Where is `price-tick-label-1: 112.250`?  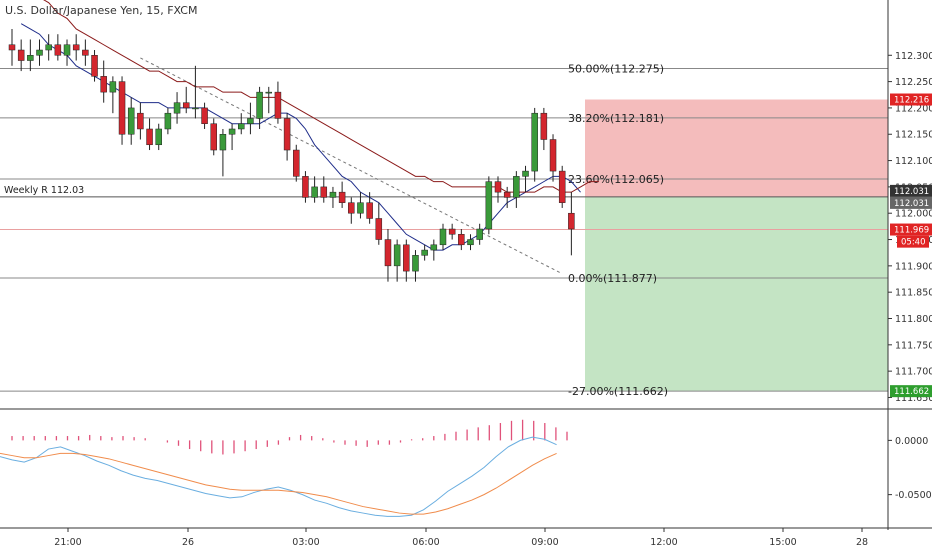 price-tick-label-1: 112.250 is located at coordinates (913, 82).